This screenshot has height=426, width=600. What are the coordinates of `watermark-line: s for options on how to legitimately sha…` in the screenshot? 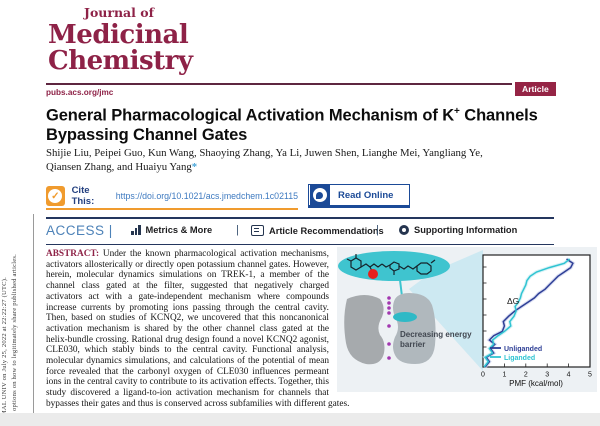 It's located at (14, 340).